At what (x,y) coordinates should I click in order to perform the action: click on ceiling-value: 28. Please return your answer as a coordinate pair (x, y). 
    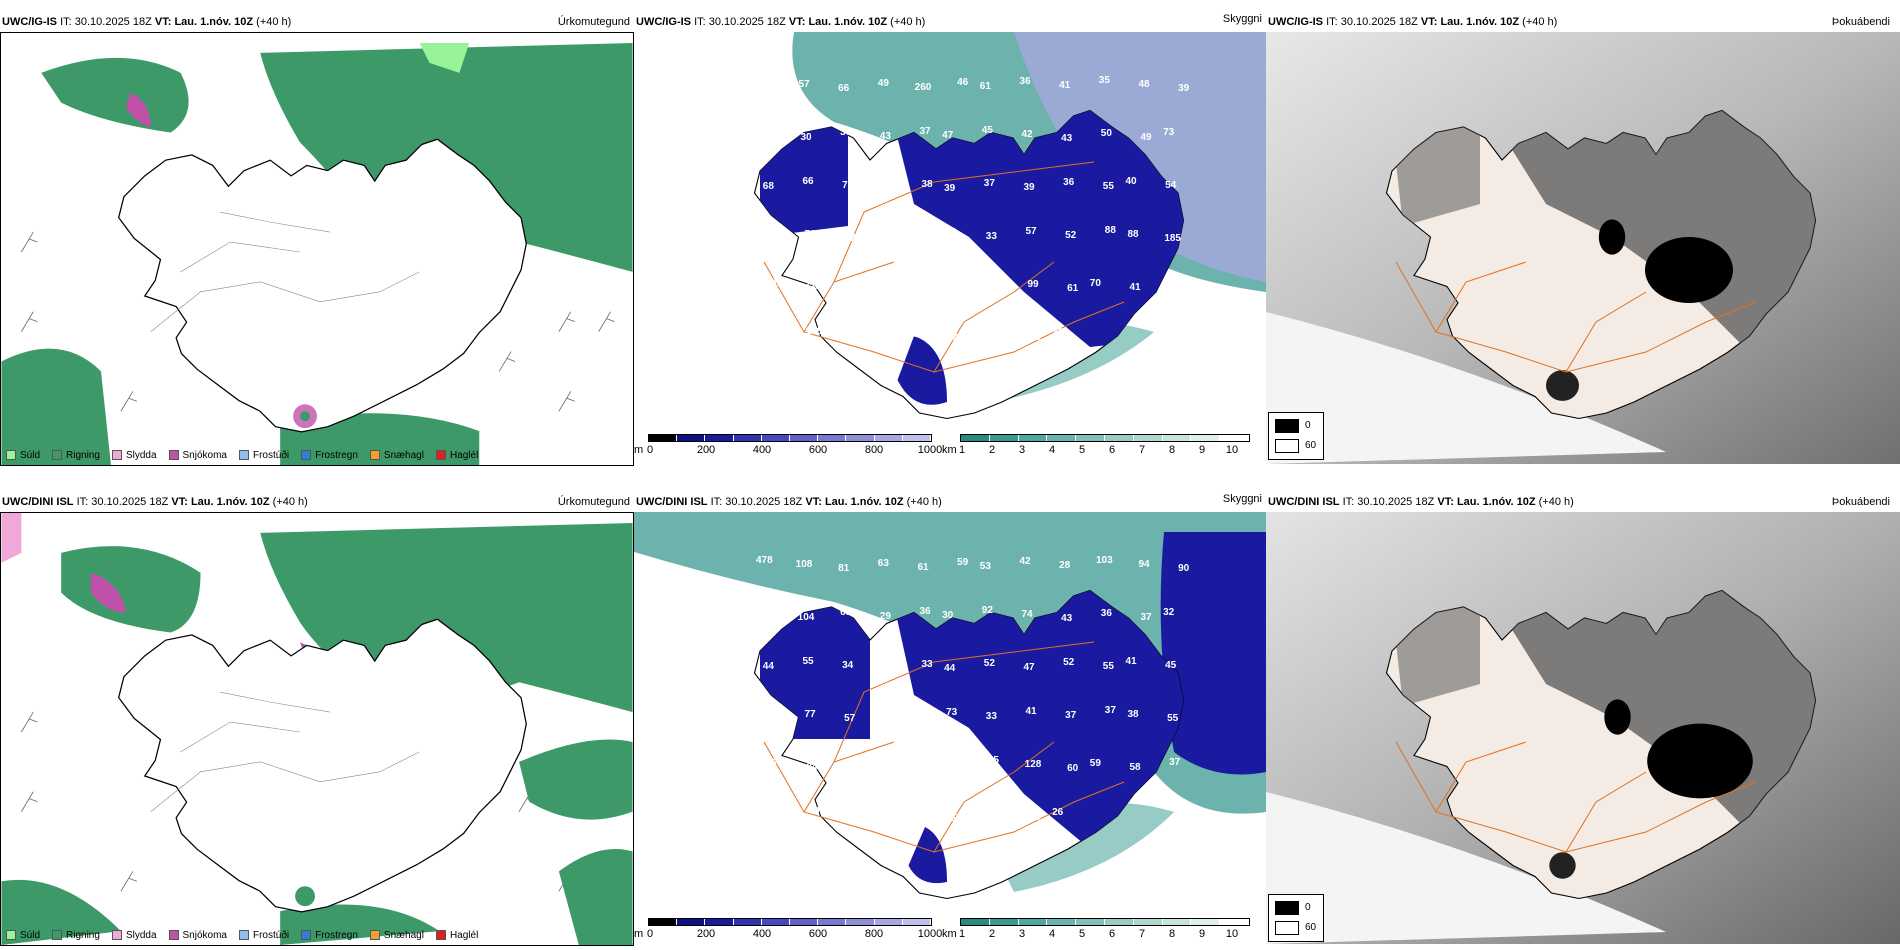
    Looking at the image, I should click on (1065, 565).